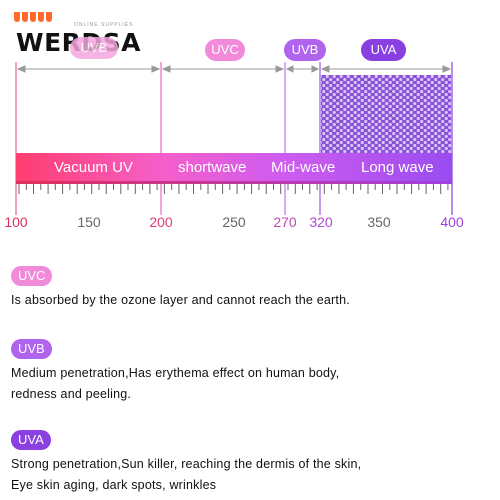 The image size is (500, 500). I want to click on band-mid-wave: Mid-wave, so click(303, 167).